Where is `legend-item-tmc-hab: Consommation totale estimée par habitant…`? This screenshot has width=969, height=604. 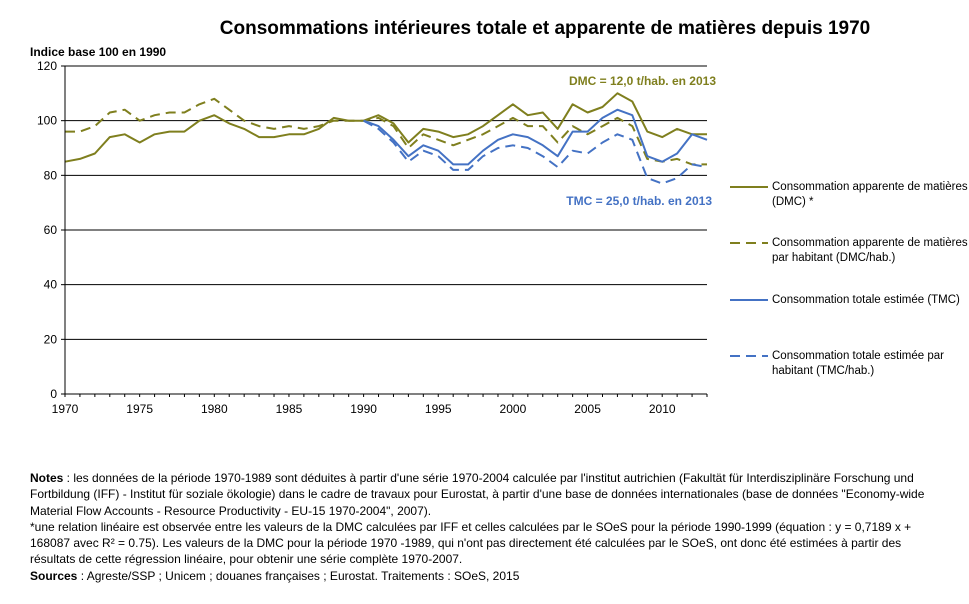 legend-item-tmc-hab: Consommation totale estimée par habitant… is located at coordinates (849, 364).